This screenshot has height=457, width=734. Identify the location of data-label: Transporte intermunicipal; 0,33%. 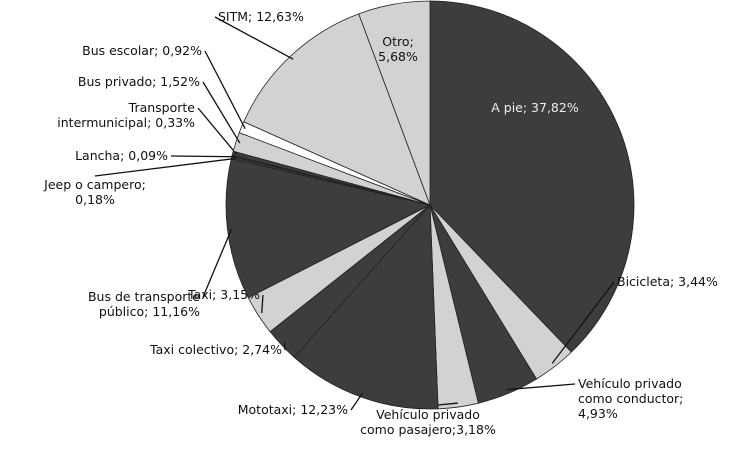
(126, 115).